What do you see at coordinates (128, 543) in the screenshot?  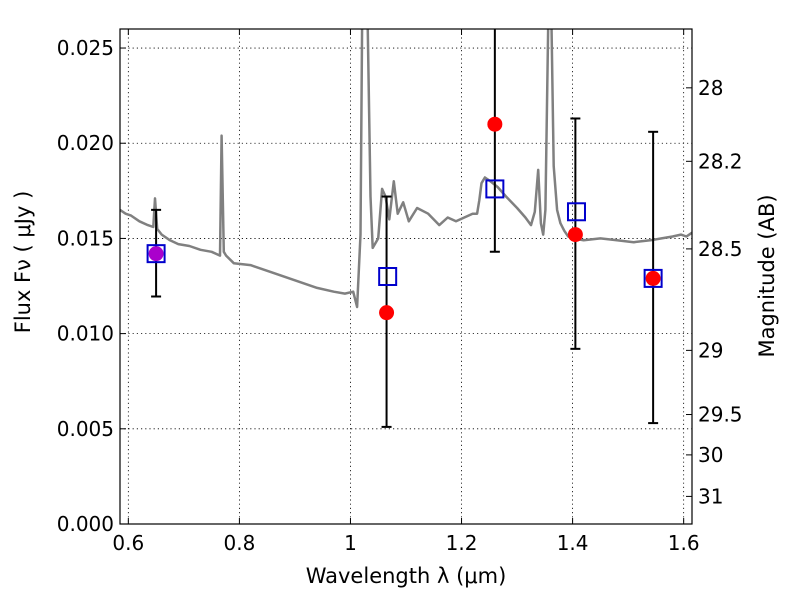 I see `x-tick-label: 0.6` at bounding box center [128, 543].